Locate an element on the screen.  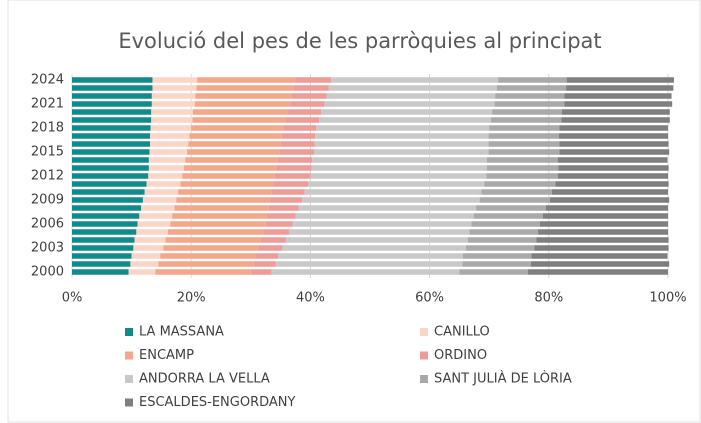
legend-label: LA MASSANA is located at coordinates (181, 332).